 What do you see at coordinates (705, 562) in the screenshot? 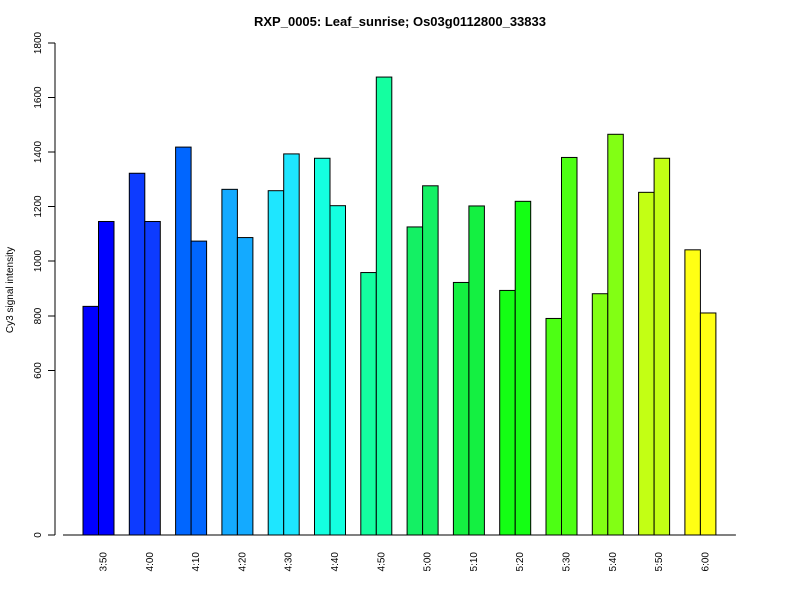
I see `x-tick-label: 6:00` at bounding box center [705, 562].